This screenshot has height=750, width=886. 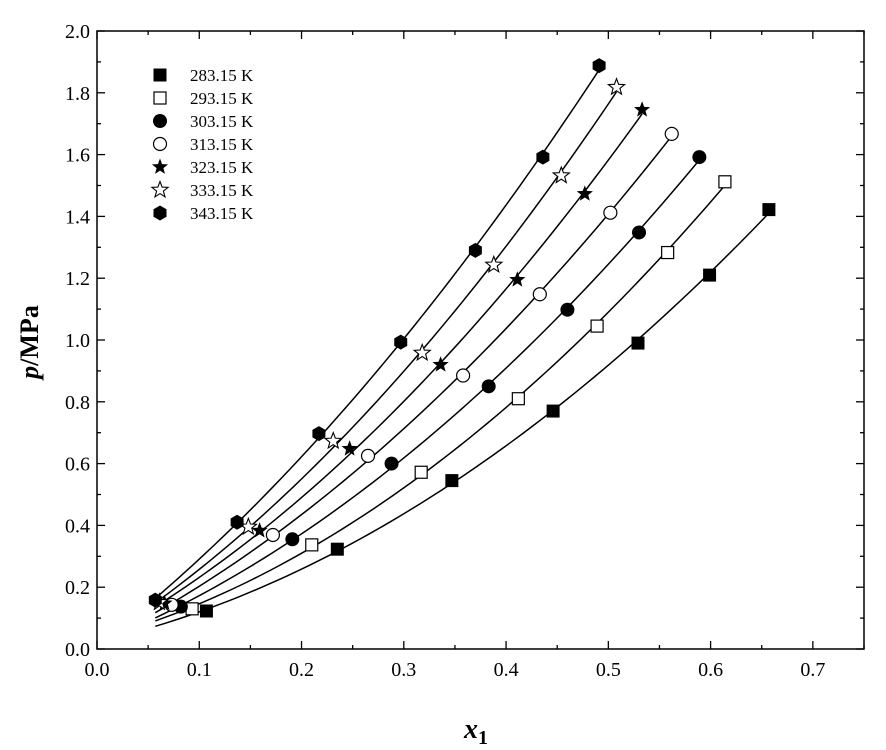 I want to click on x-axis-title-subscript: 1, so click(x=483, y=738).